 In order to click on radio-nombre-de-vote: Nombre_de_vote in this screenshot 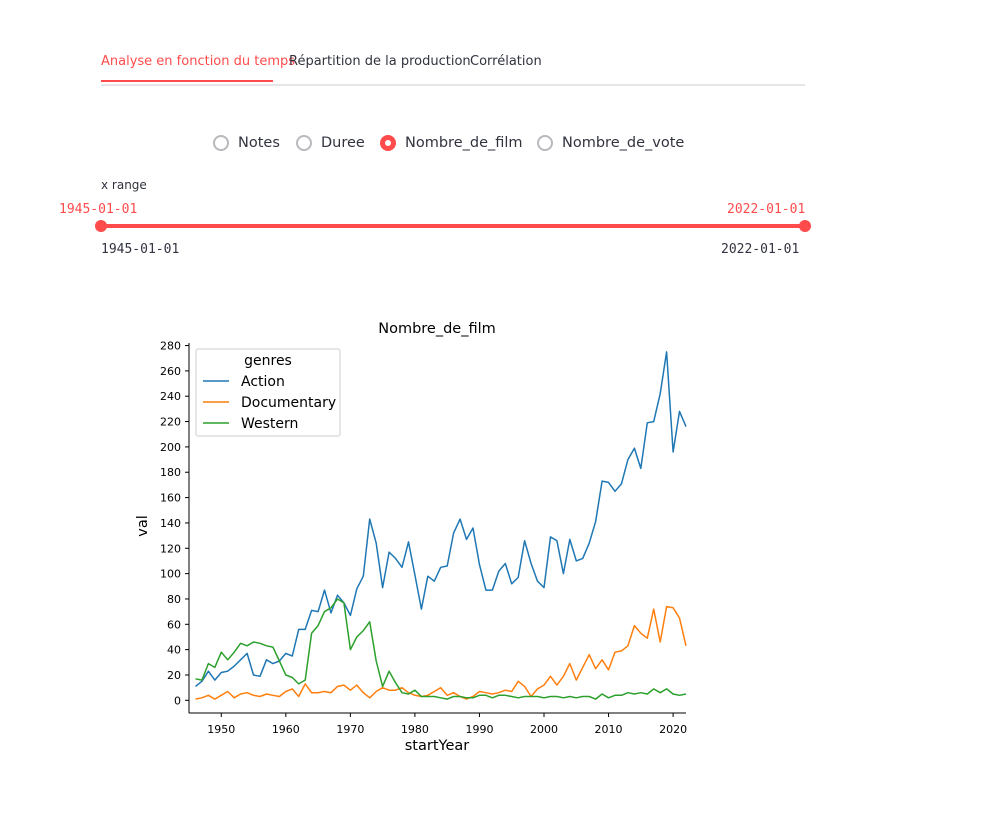, I will do `click(610, 143)`.